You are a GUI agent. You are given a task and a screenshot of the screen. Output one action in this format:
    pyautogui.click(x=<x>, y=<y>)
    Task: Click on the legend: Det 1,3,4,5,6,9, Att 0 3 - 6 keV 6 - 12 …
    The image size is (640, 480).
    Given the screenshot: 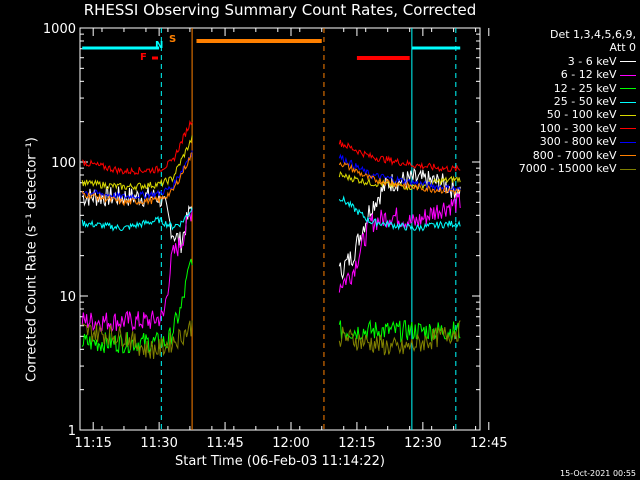 What is the action you would take?
    pyautogui.click(x=557, y=101)
    